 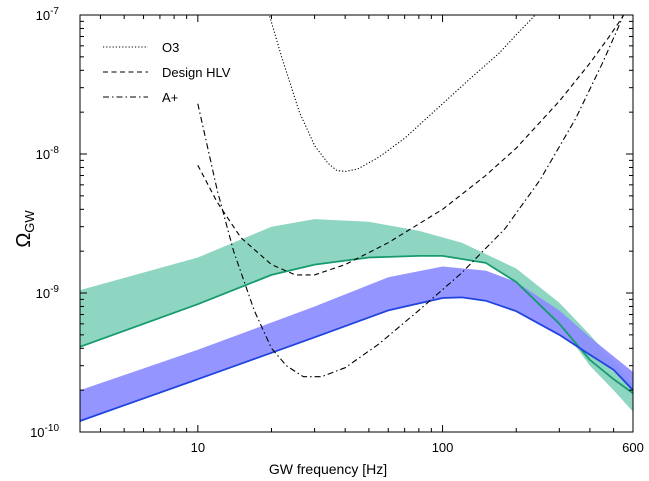 I want to click on y-axis-label: ΩGW, so click(x=25, y=229).